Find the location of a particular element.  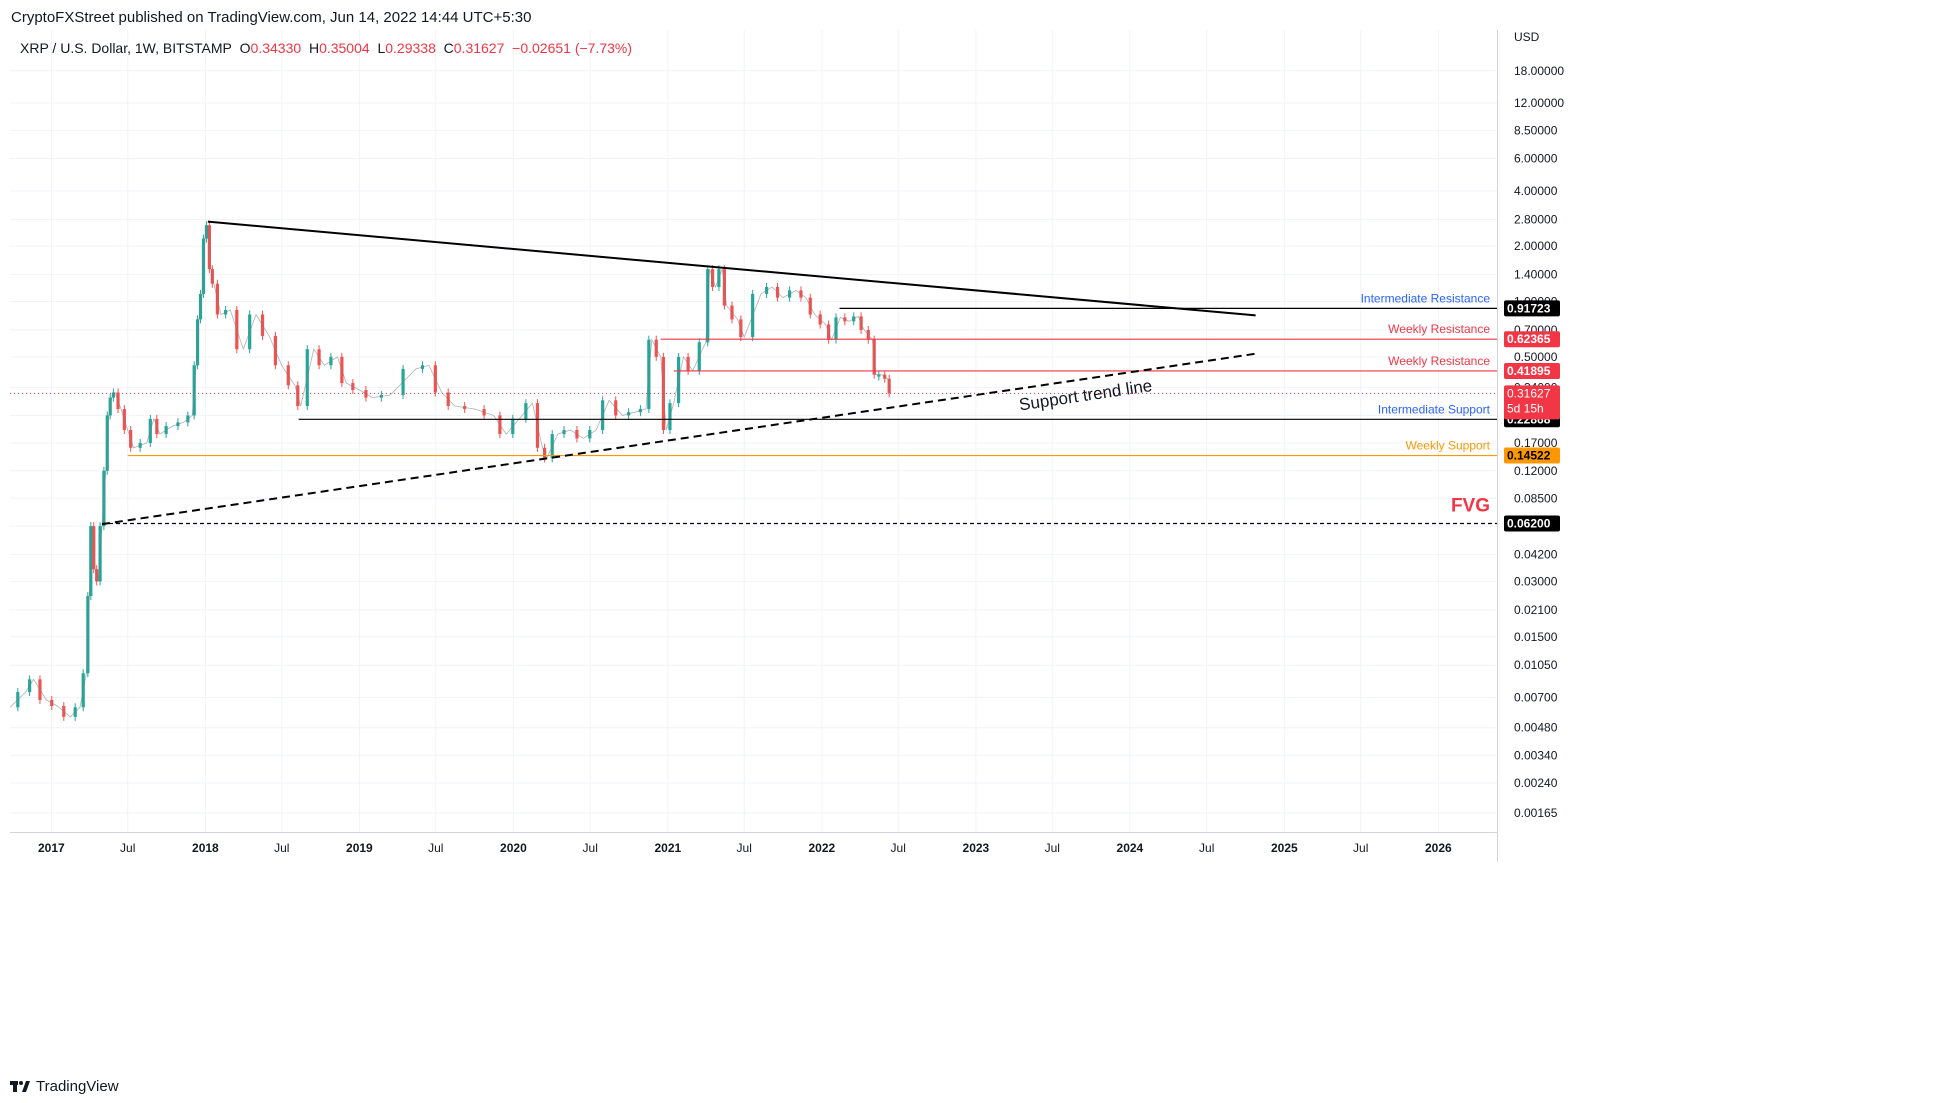

price-tick-label: 8.50000 is located at coordinates (1536, 131).